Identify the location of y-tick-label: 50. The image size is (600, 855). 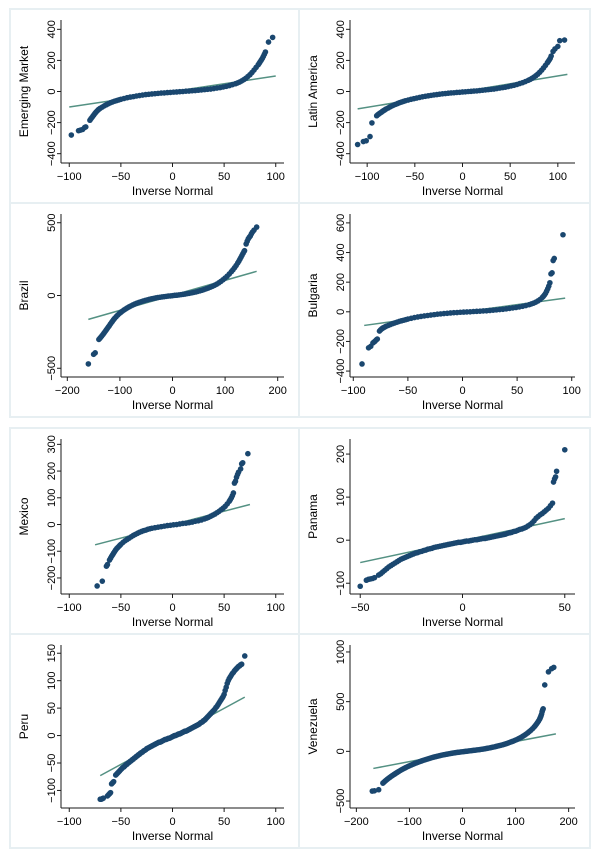
(52, 708).